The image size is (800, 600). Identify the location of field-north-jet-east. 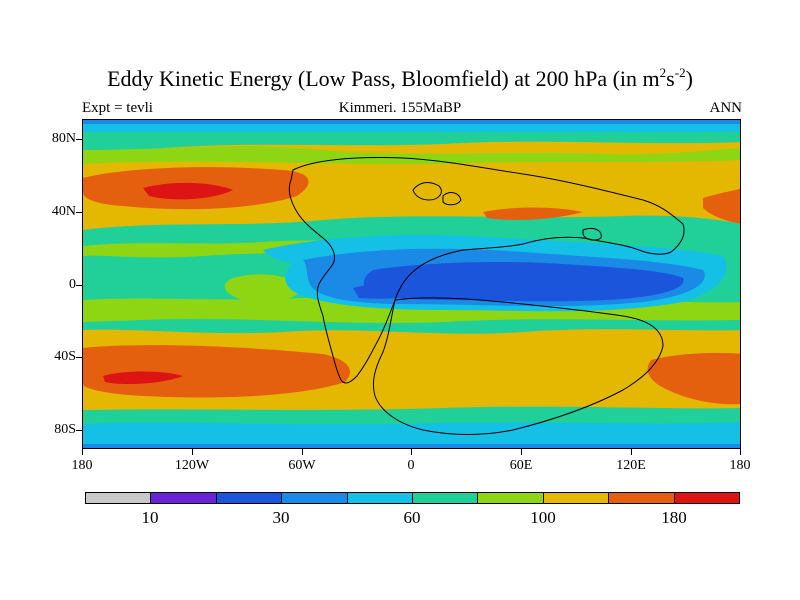
(721, 206).